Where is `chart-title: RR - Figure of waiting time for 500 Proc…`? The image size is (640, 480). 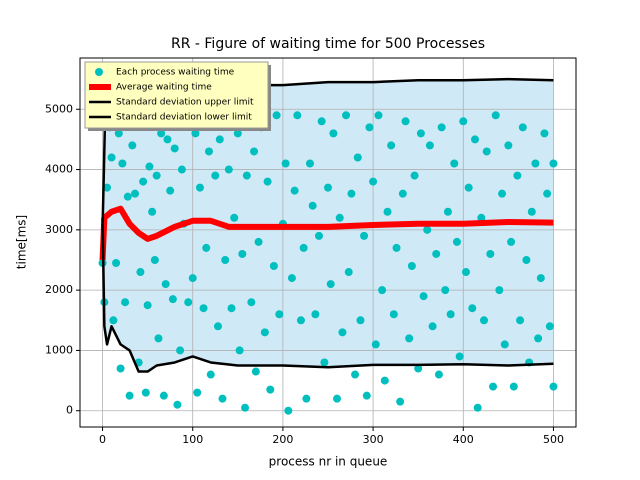 chart-title: RR - Figure of waiting time for 500 Proc… is located at coordinates (328, 44).